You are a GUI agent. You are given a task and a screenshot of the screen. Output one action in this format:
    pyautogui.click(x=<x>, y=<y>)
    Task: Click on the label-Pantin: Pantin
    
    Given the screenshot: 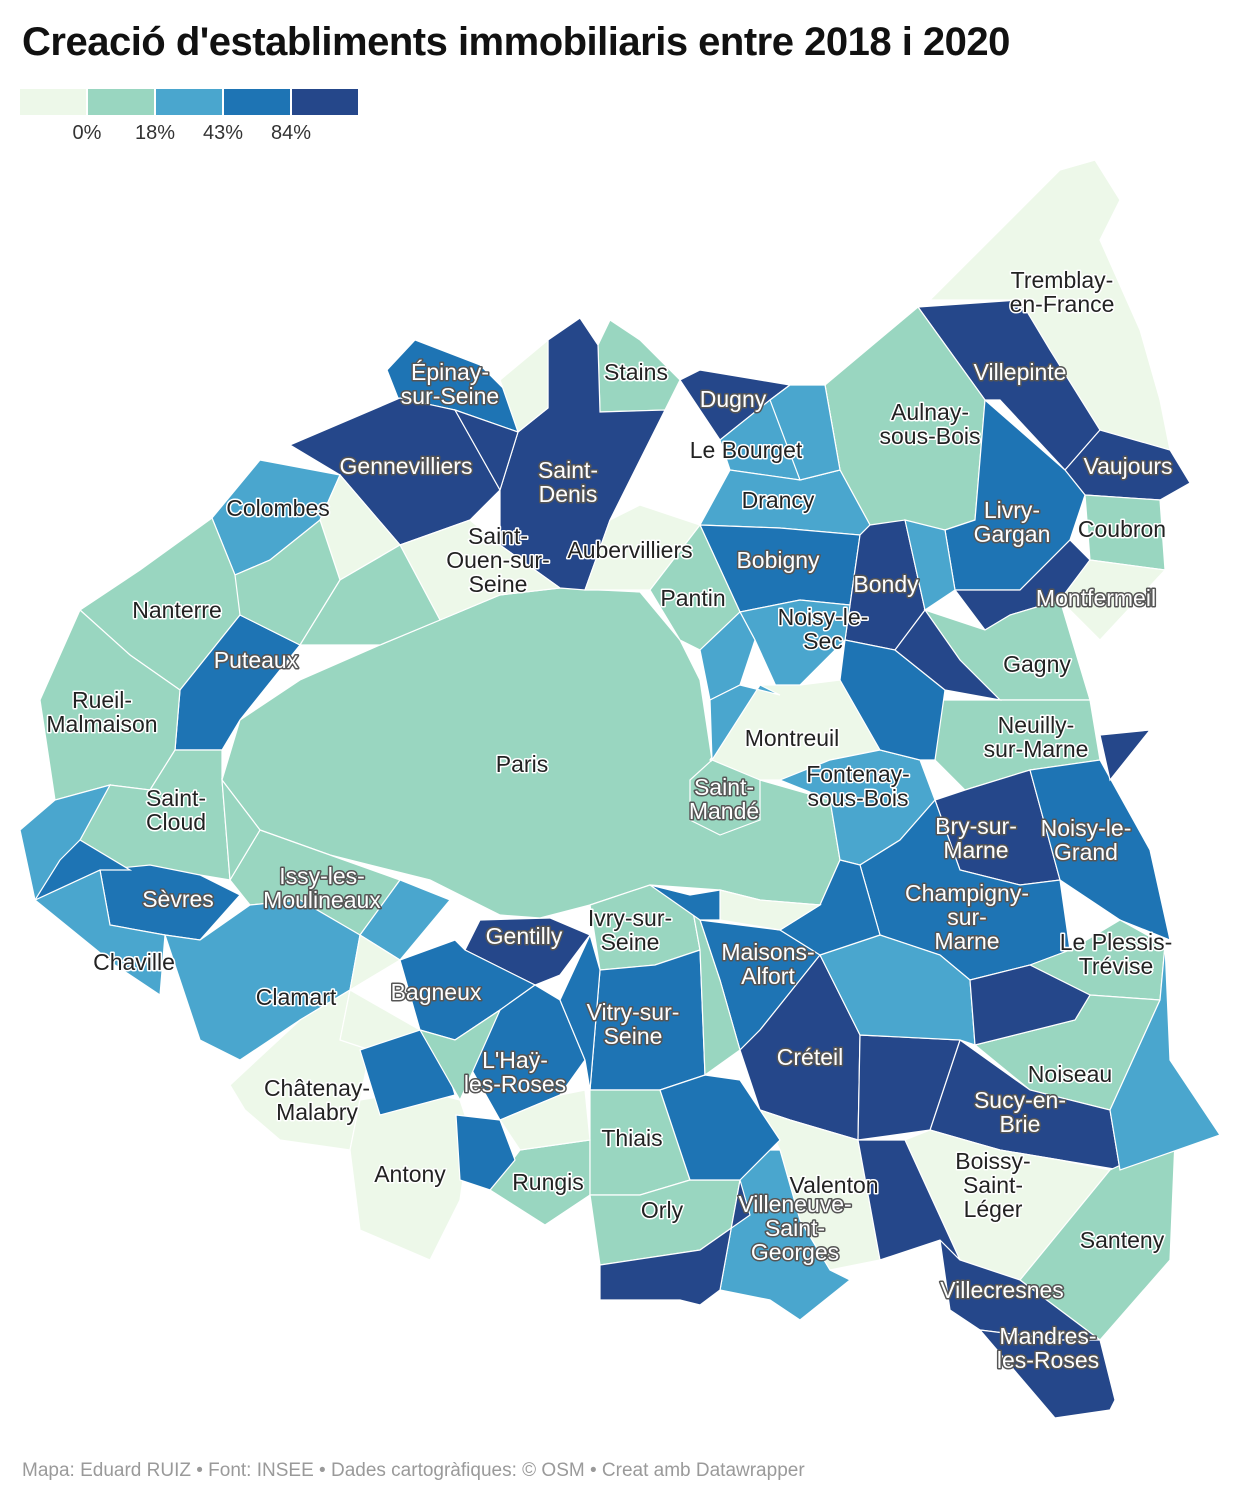 What is the action you would take?
    pyautogui.click(x=692, y=598)
    